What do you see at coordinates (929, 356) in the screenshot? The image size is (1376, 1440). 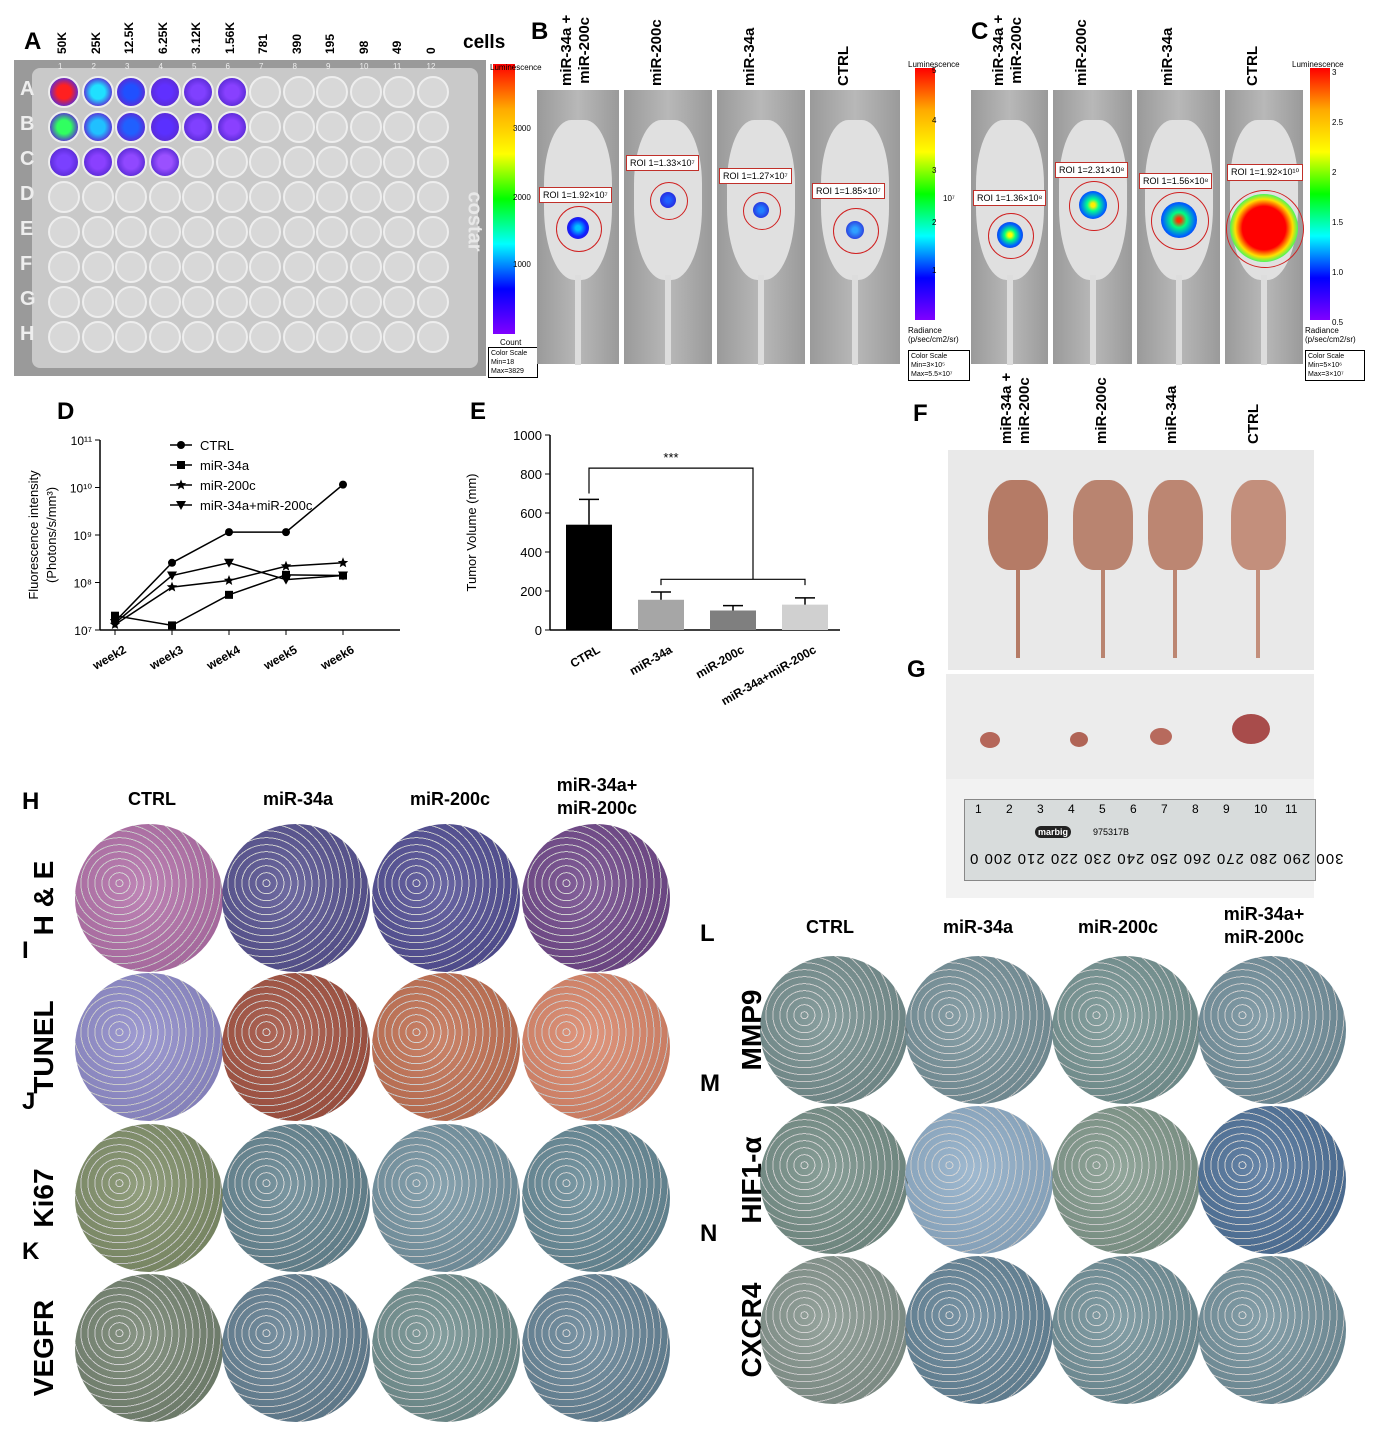 I see `scale-box-line: Color Scale` at bounding box center [929, 356].